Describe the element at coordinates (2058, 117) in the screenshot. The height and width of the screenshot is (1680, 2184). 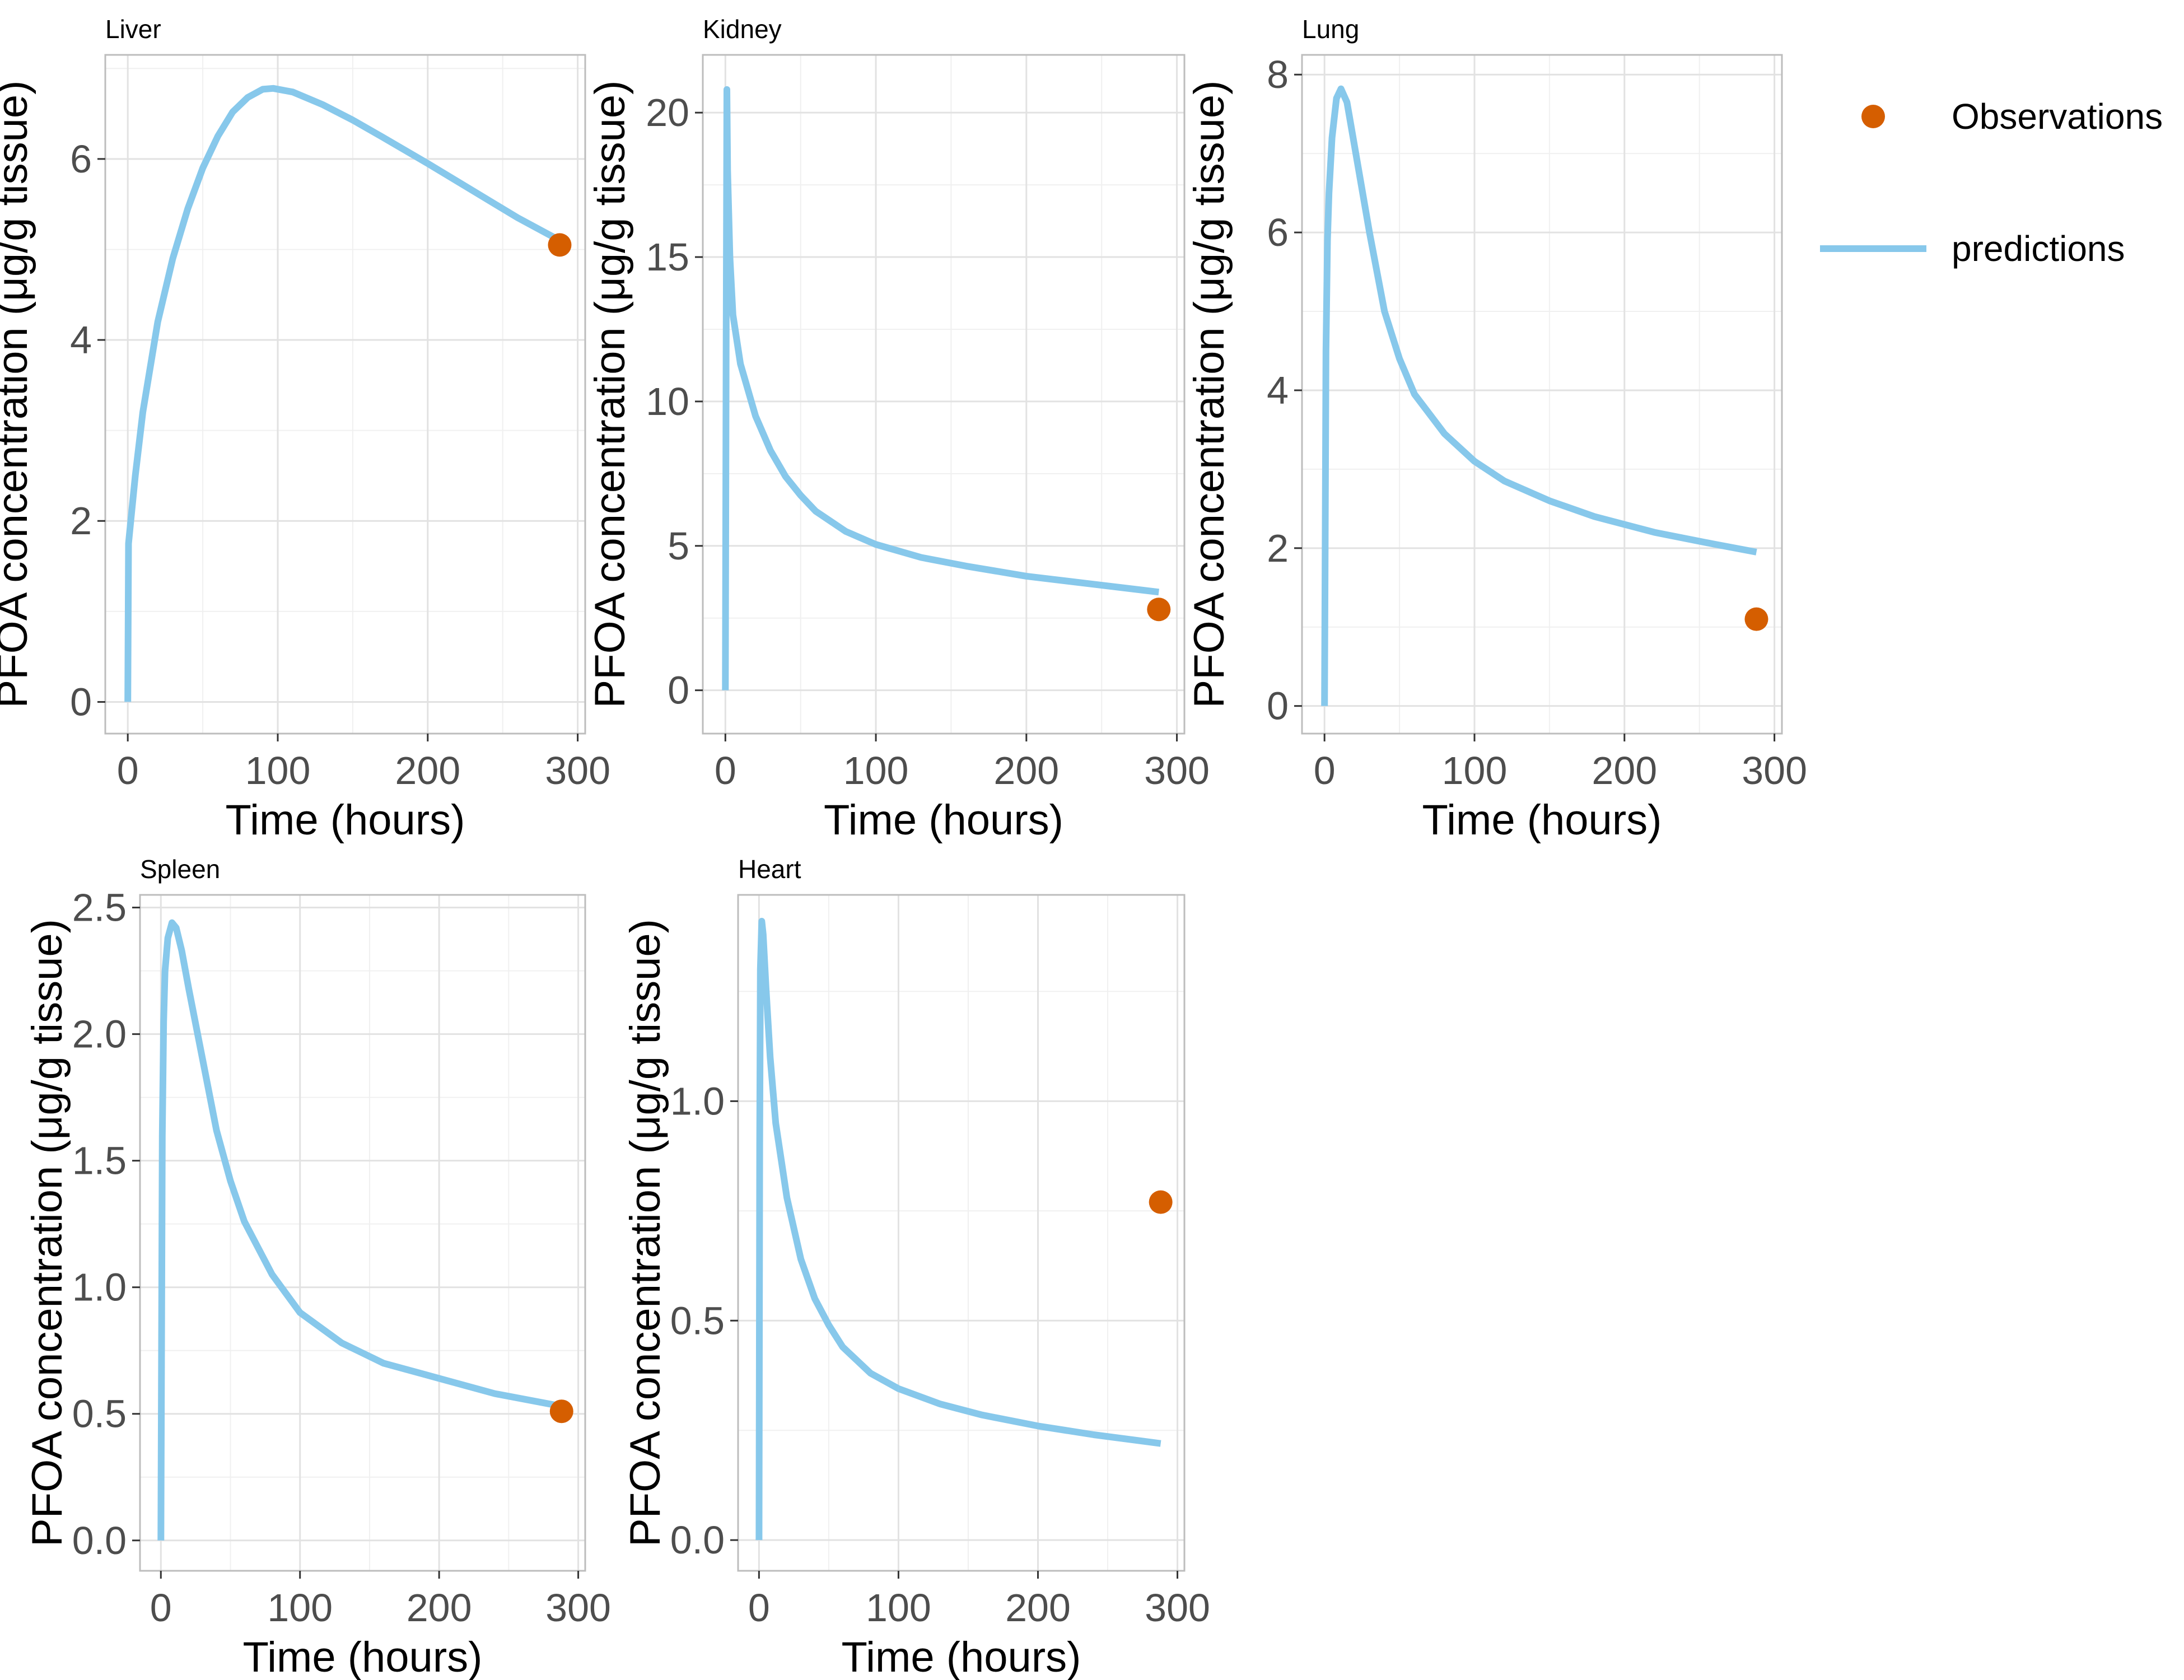
I see `legend-label: Observations` at that location.